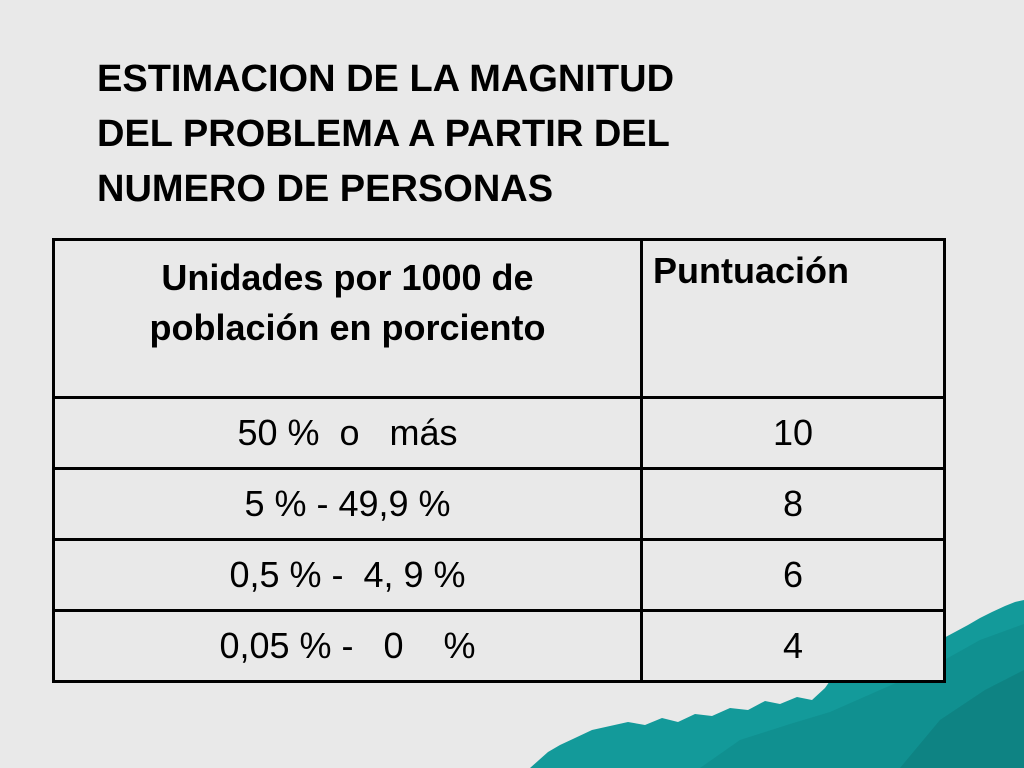 The width and height of the screenshot is (1024, 768). I want to click on table-row: 5 % - 49,9 % 8, so click(499, 504).